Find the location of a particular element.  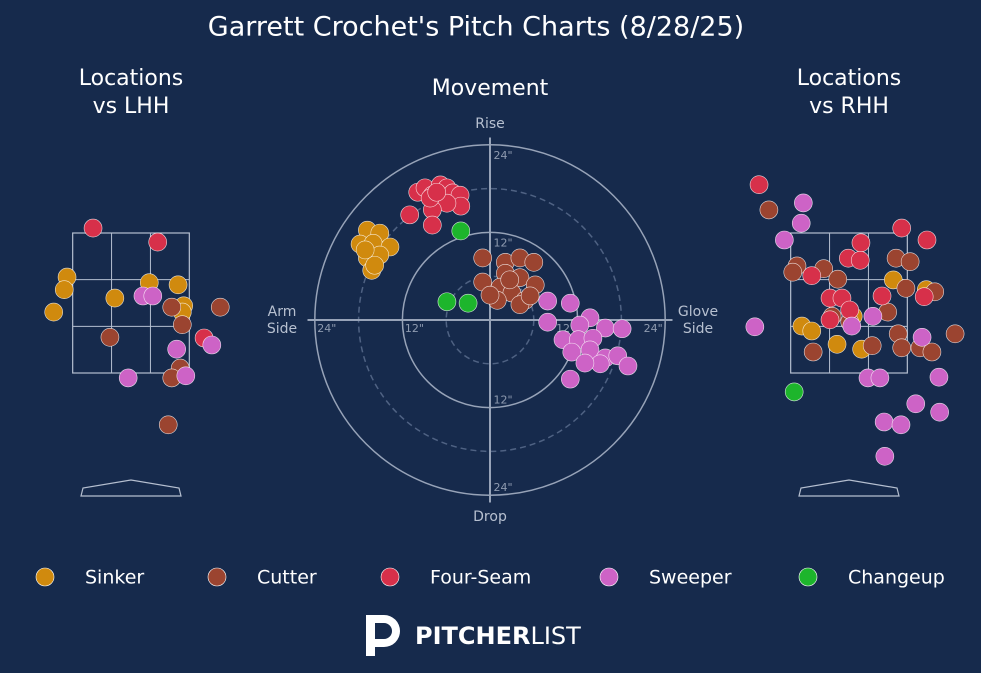

strike-zone is located at coordinates (849, 303).